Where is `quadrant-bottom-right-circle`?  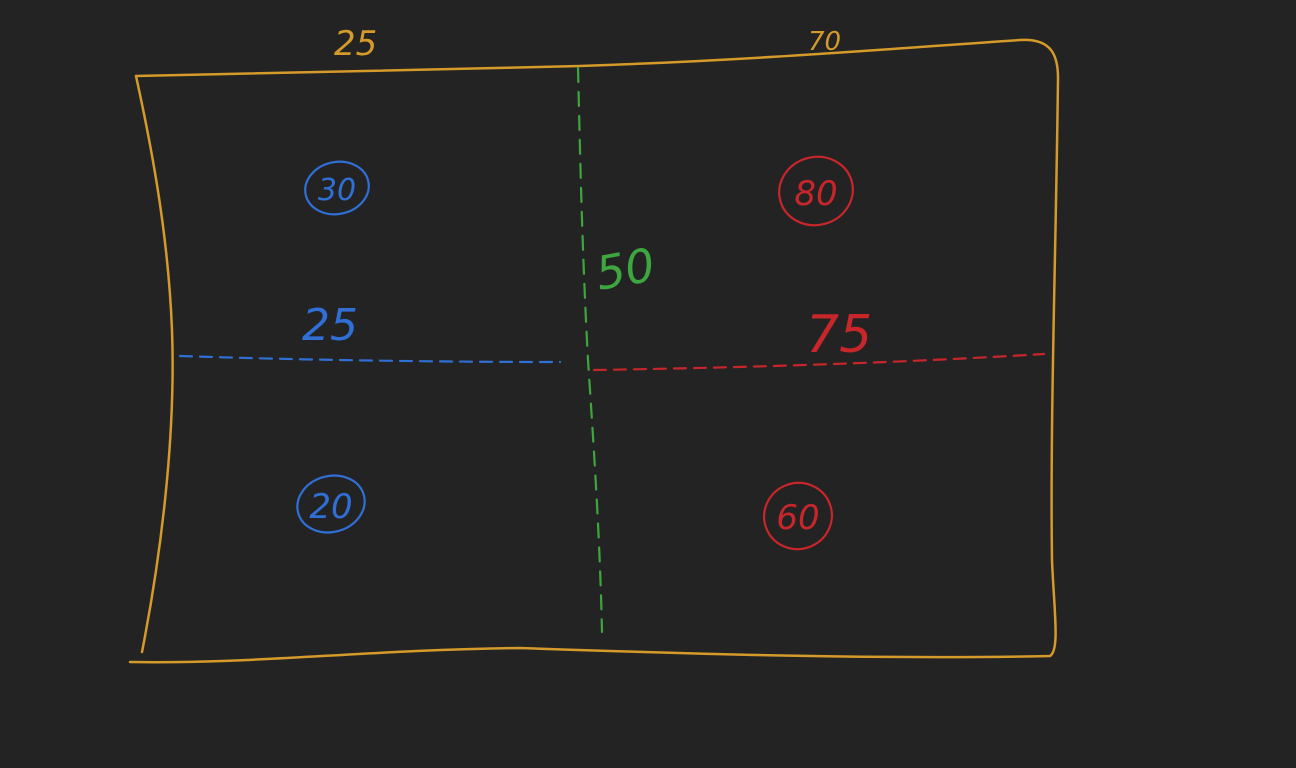
quadrant-bottom-right-circle is located at coordinates (798, 516).